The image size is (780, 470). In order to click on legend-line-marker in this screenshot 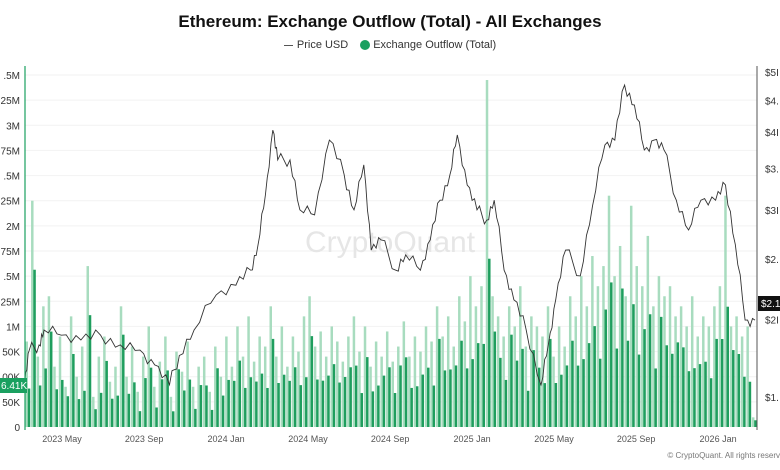, I will do `click(288, 45)`.